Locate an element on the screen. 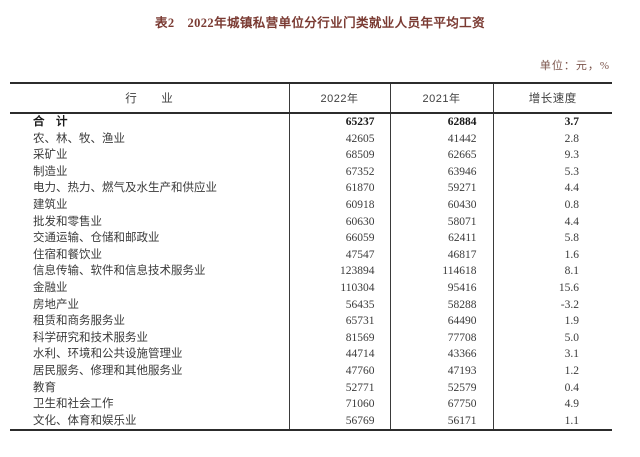 The image size is (640, 457). value-2022-cell: 56435 is located at coordinates (340, 305).